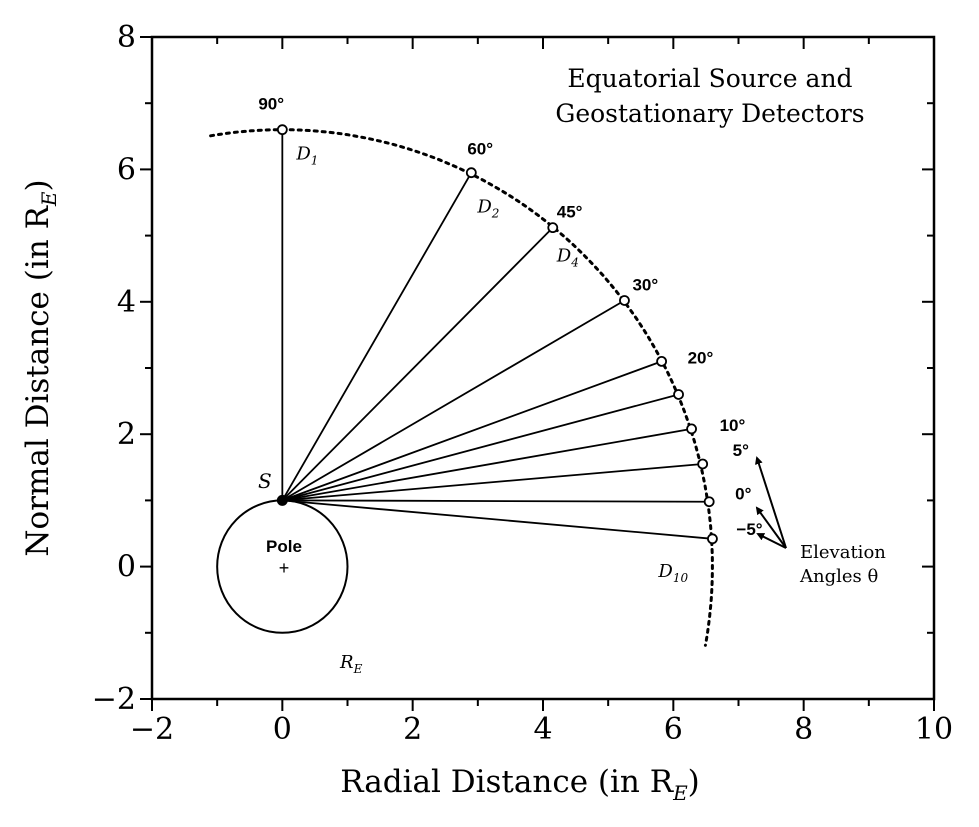  Describe the element at coordinates (709, 113) in the screenshot. I see `chart-title-line-2: Geostationary Detectors` at that location.